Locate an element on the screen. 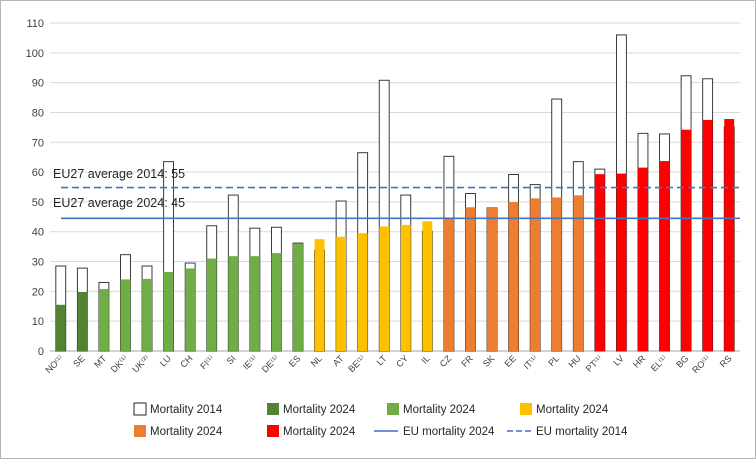 The width and height of the screenshot is (756, 460). x-tick-label: LV is located at coordinates (618, 360).